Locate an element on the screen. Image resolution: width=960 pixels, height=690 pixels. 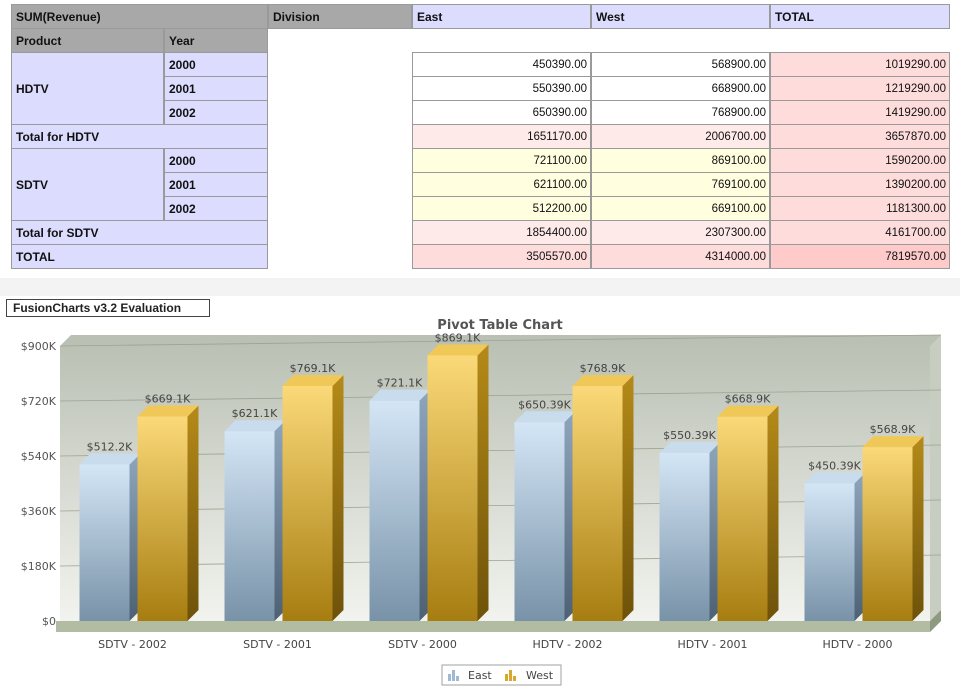
value-west: 669100.00 is located at coordinates (680, 208).